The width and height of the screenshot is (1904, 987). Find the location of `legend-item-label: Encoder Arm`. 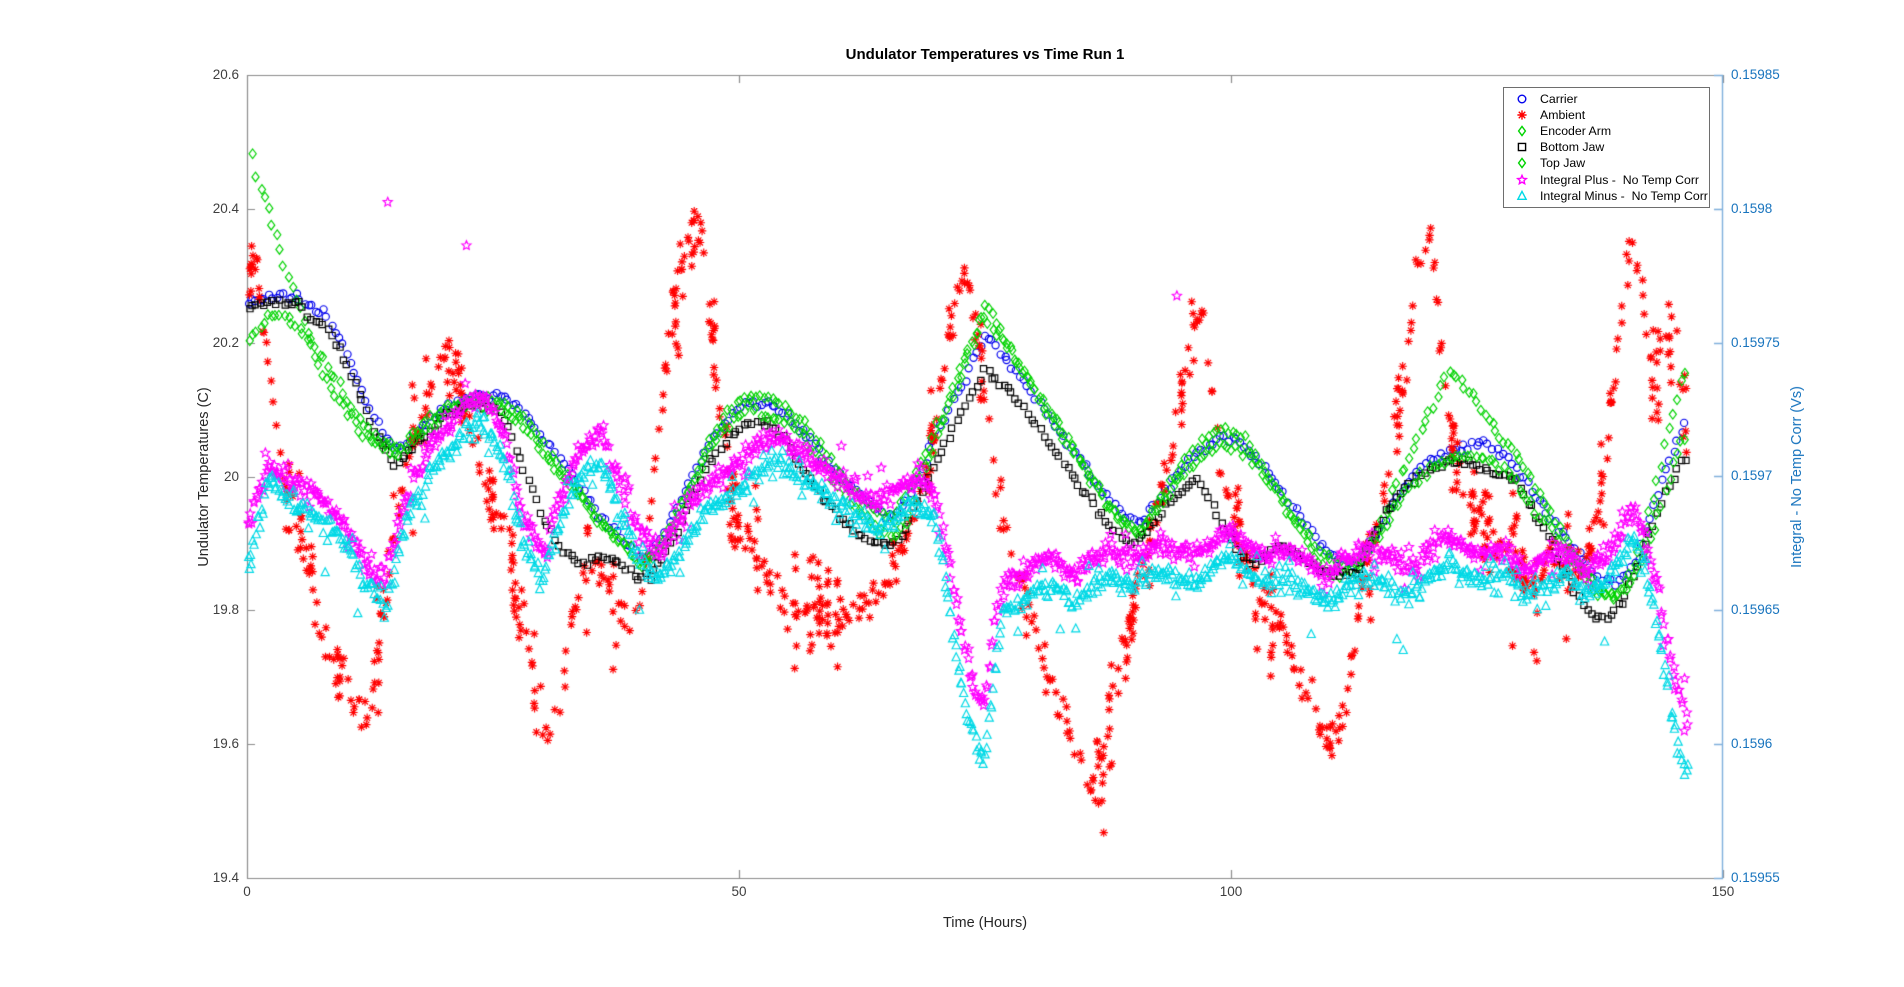

legend-item-label: Encoder Arm is located at coordinates (1576, 131).